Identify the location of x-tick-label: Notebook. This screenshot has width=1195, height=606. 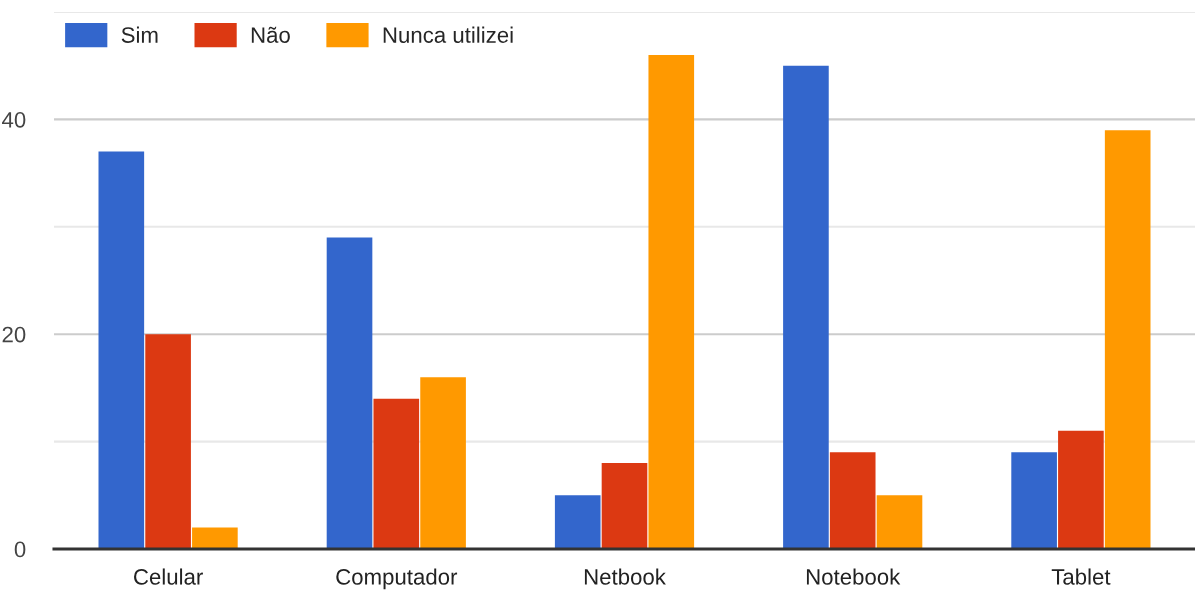
(853, 576).